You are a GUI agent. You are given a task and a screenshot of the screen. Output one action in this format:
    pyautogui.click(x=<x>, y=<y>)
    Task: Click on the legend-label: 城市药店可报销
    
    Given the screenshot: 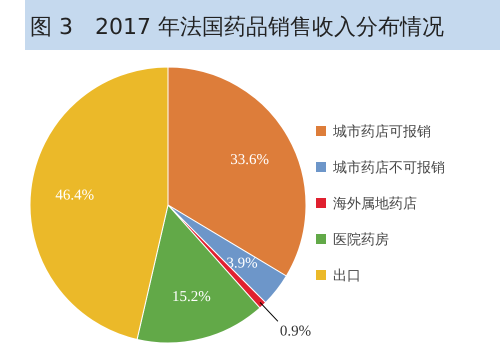 What is the action you would take?
    pyautogui.click(x=381, y=132)
    